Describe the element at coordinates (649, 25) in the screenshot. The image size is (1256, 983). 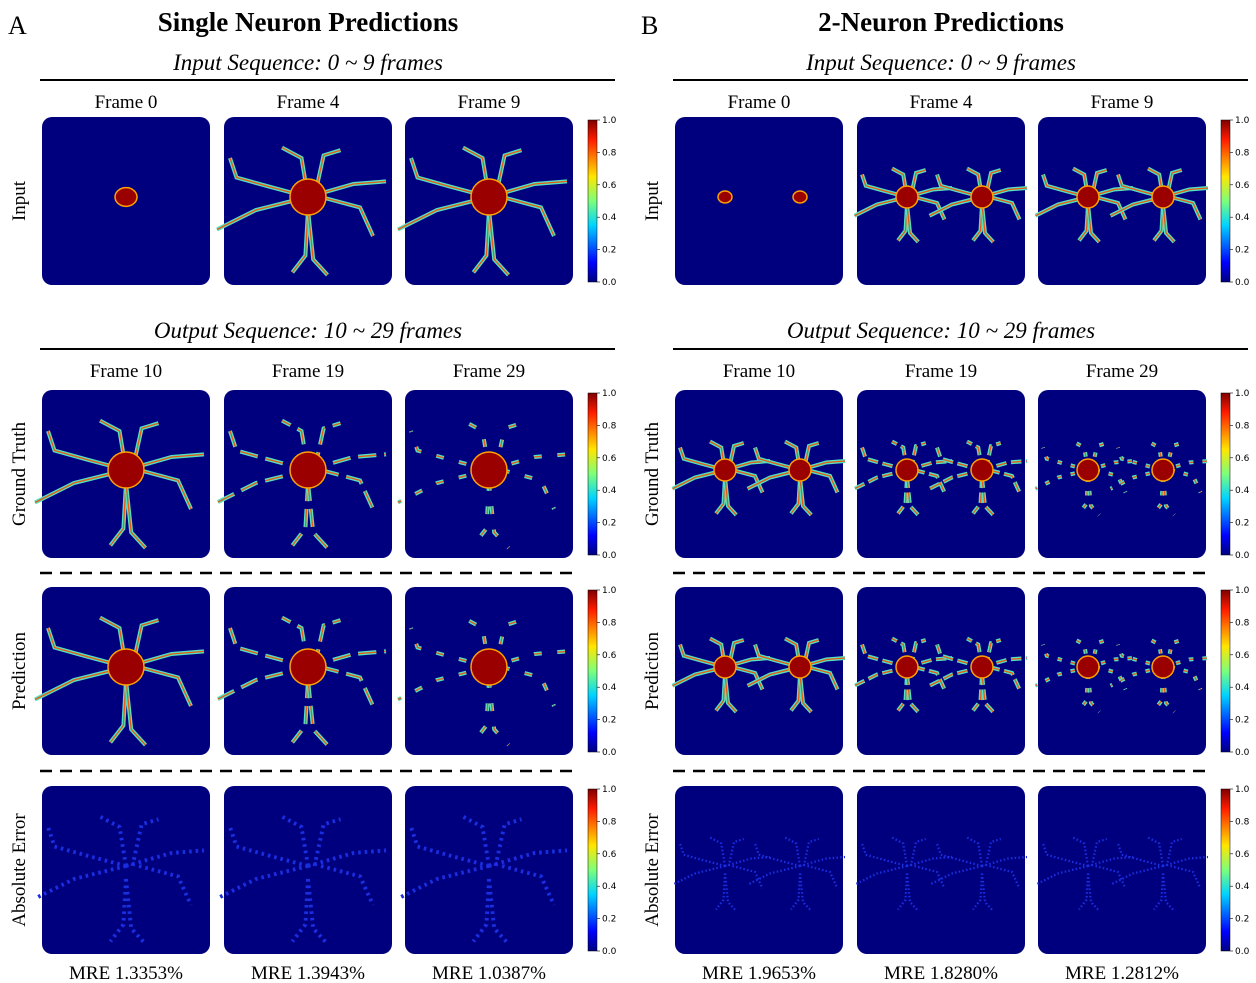
I see `panel-letter: B` at that location.